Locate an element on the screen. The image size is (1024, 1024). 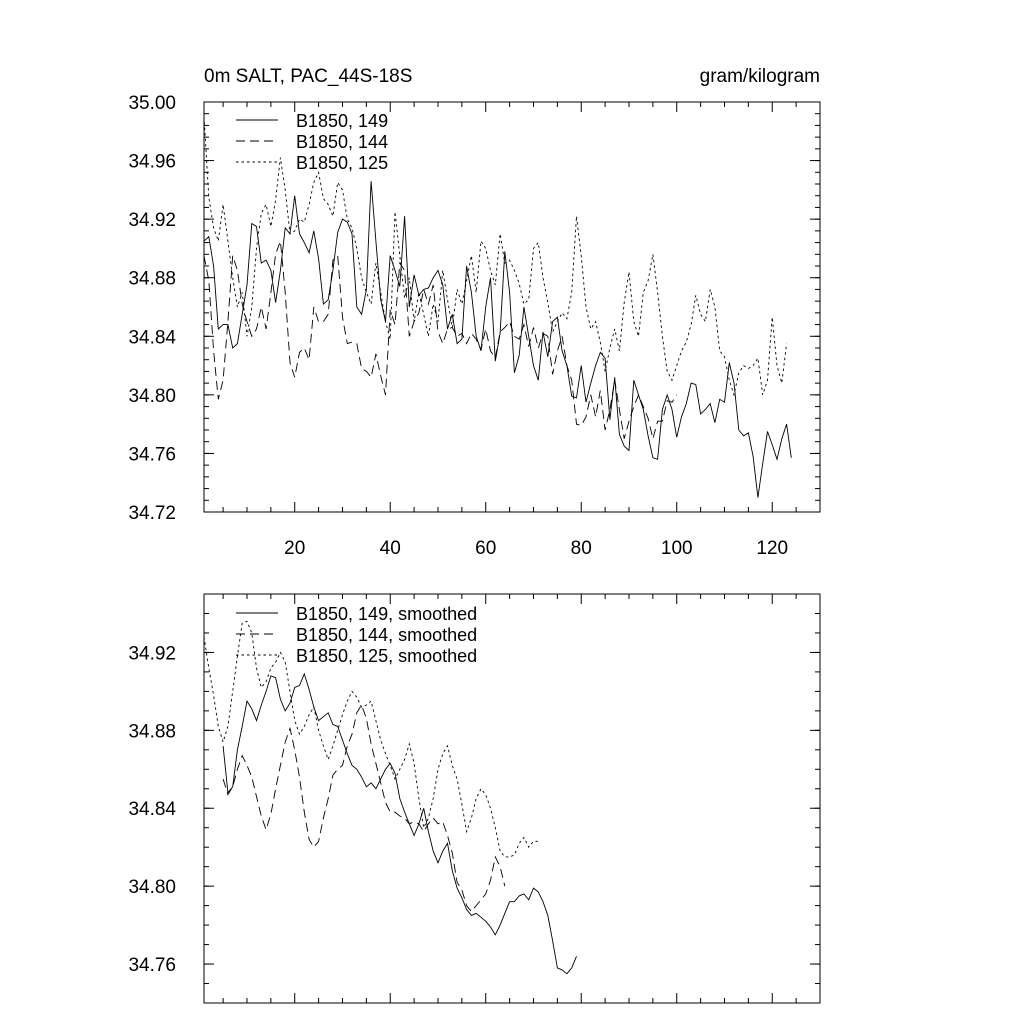
x-tick-label: 20 is located at coordinates (294, 548).